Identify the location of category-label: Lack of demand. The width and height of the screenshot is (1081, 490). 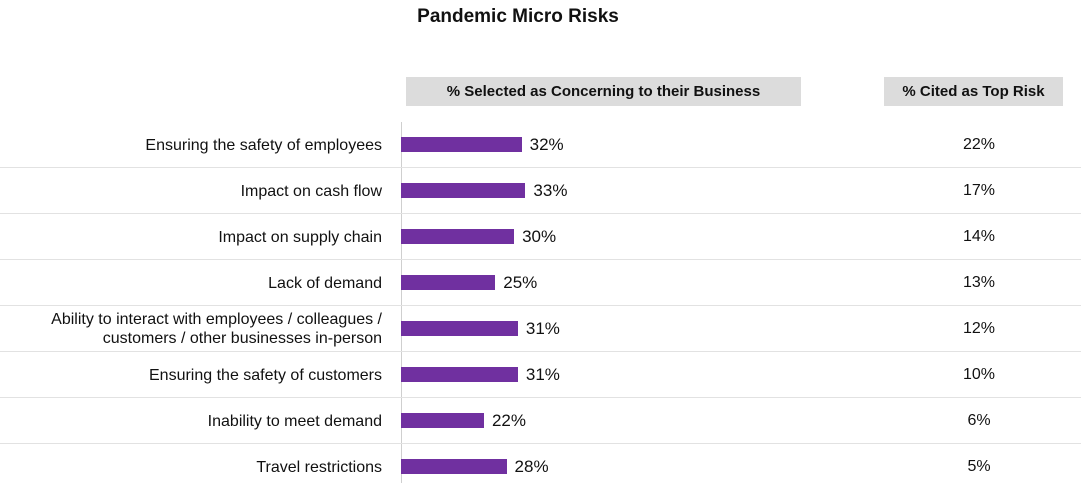
(325, 283).